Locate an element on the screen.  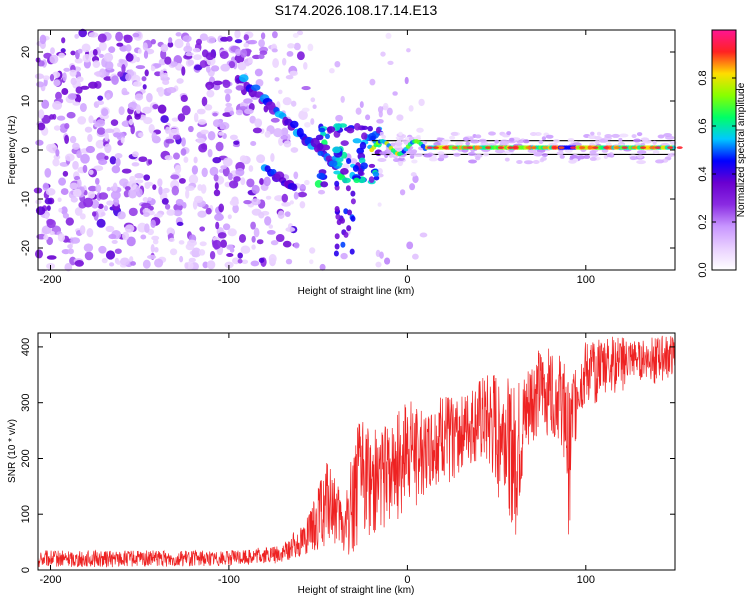
spectrogram-ytick-label: 10 is located at coordinates (26, 101).